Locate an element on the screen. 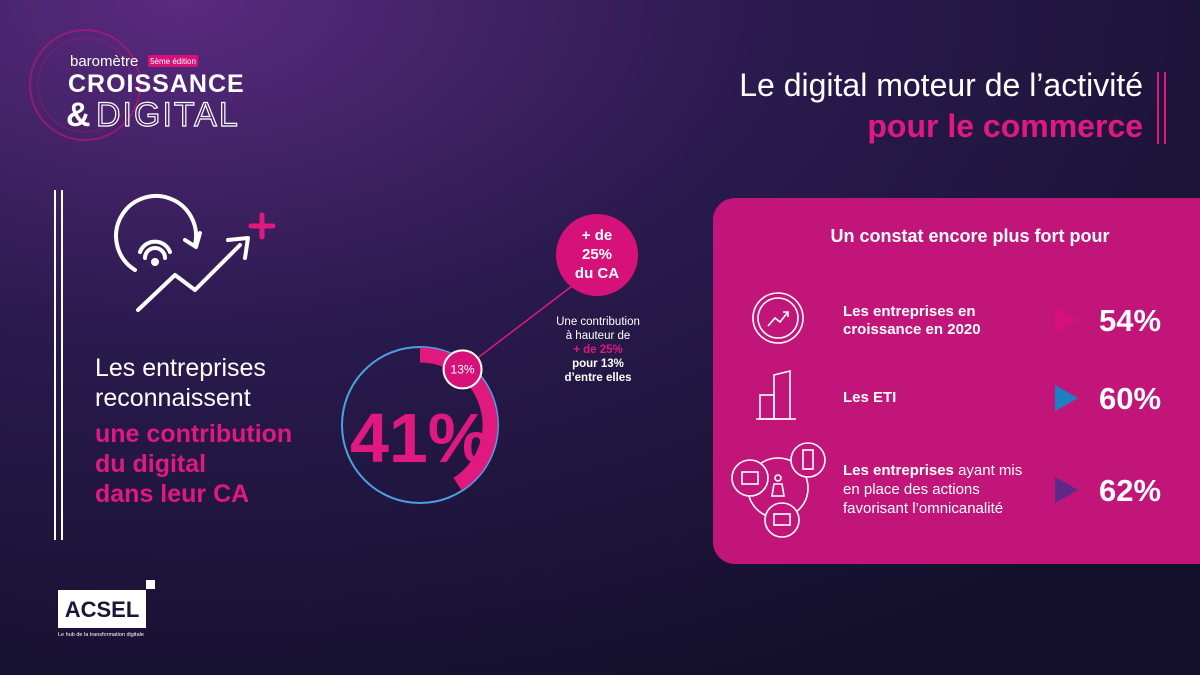  note-text: pour 13% is located at coordinates (598, 364).